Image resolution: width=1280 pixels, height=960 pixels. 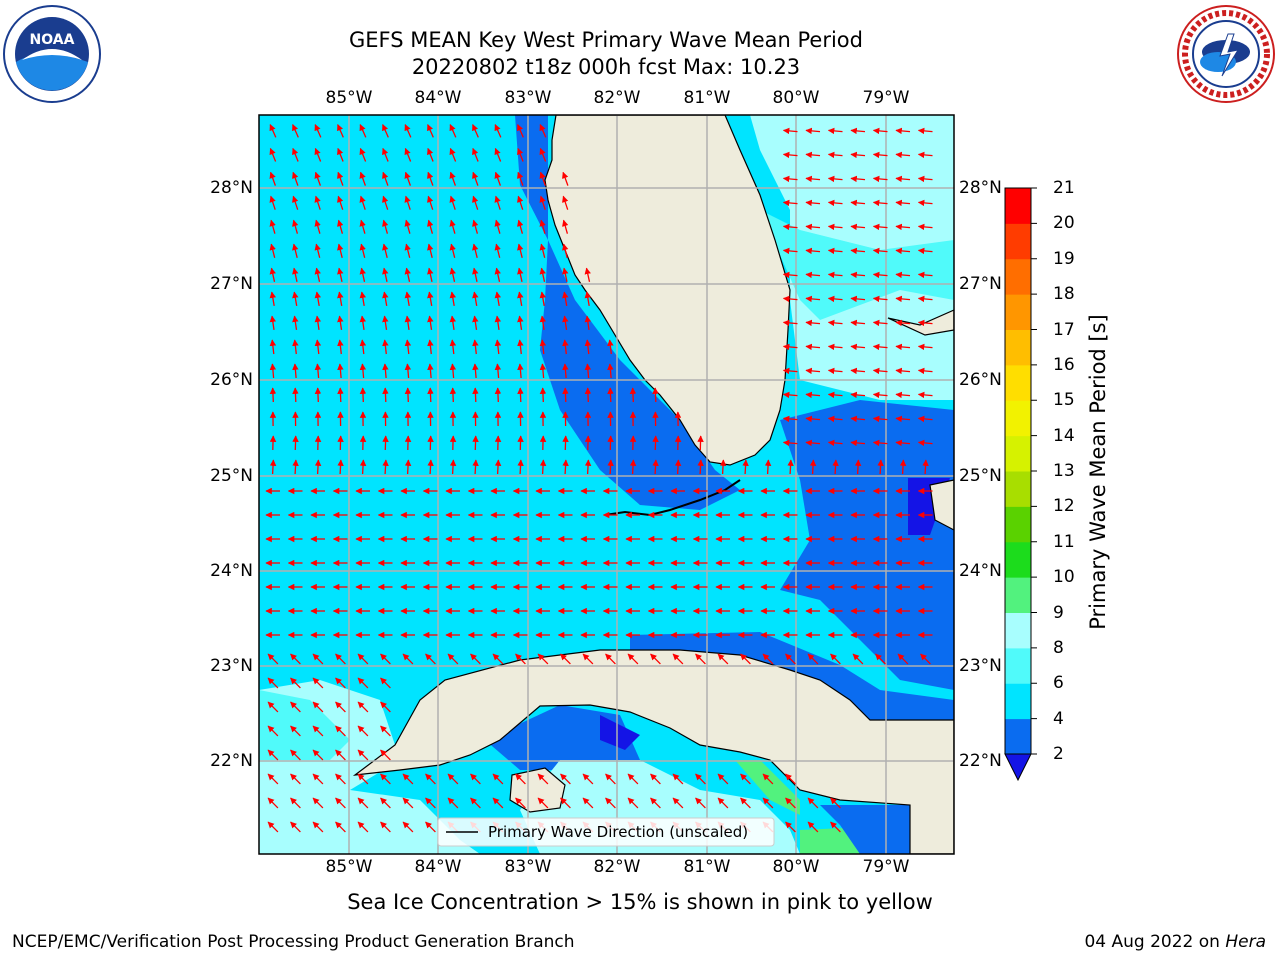 I want to click on colorbar-tick-label: 18, so click(x=1064, y=294).